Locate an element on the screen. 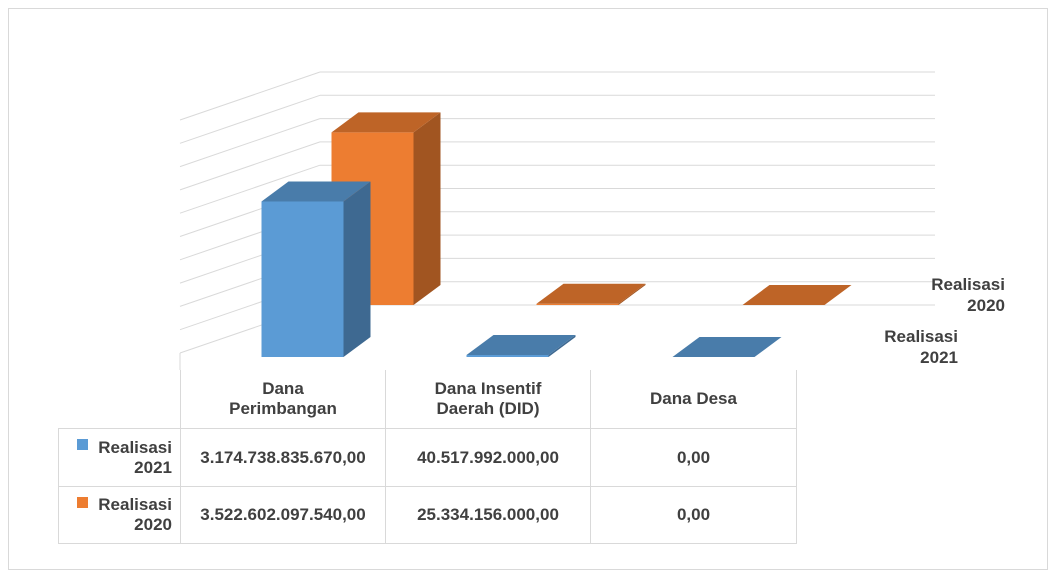  legend-label: Realisasi 2021 is located at coordinates (135, 457).